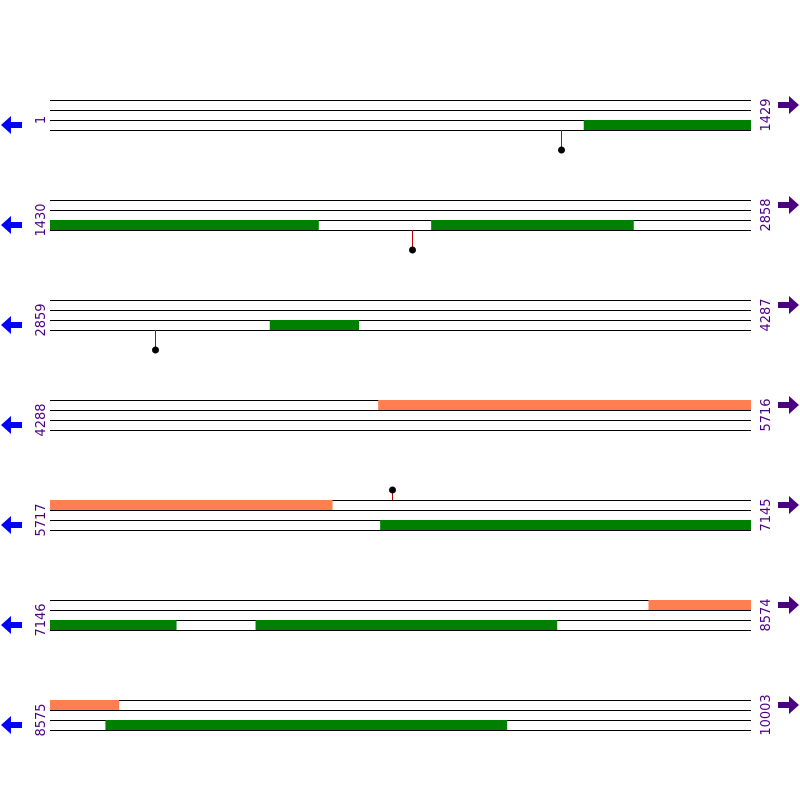  What do you see at coordinates (400, 225) in the screenshot?
I see `sequence-row: 1430 2858` at bounding box center [400, 225].